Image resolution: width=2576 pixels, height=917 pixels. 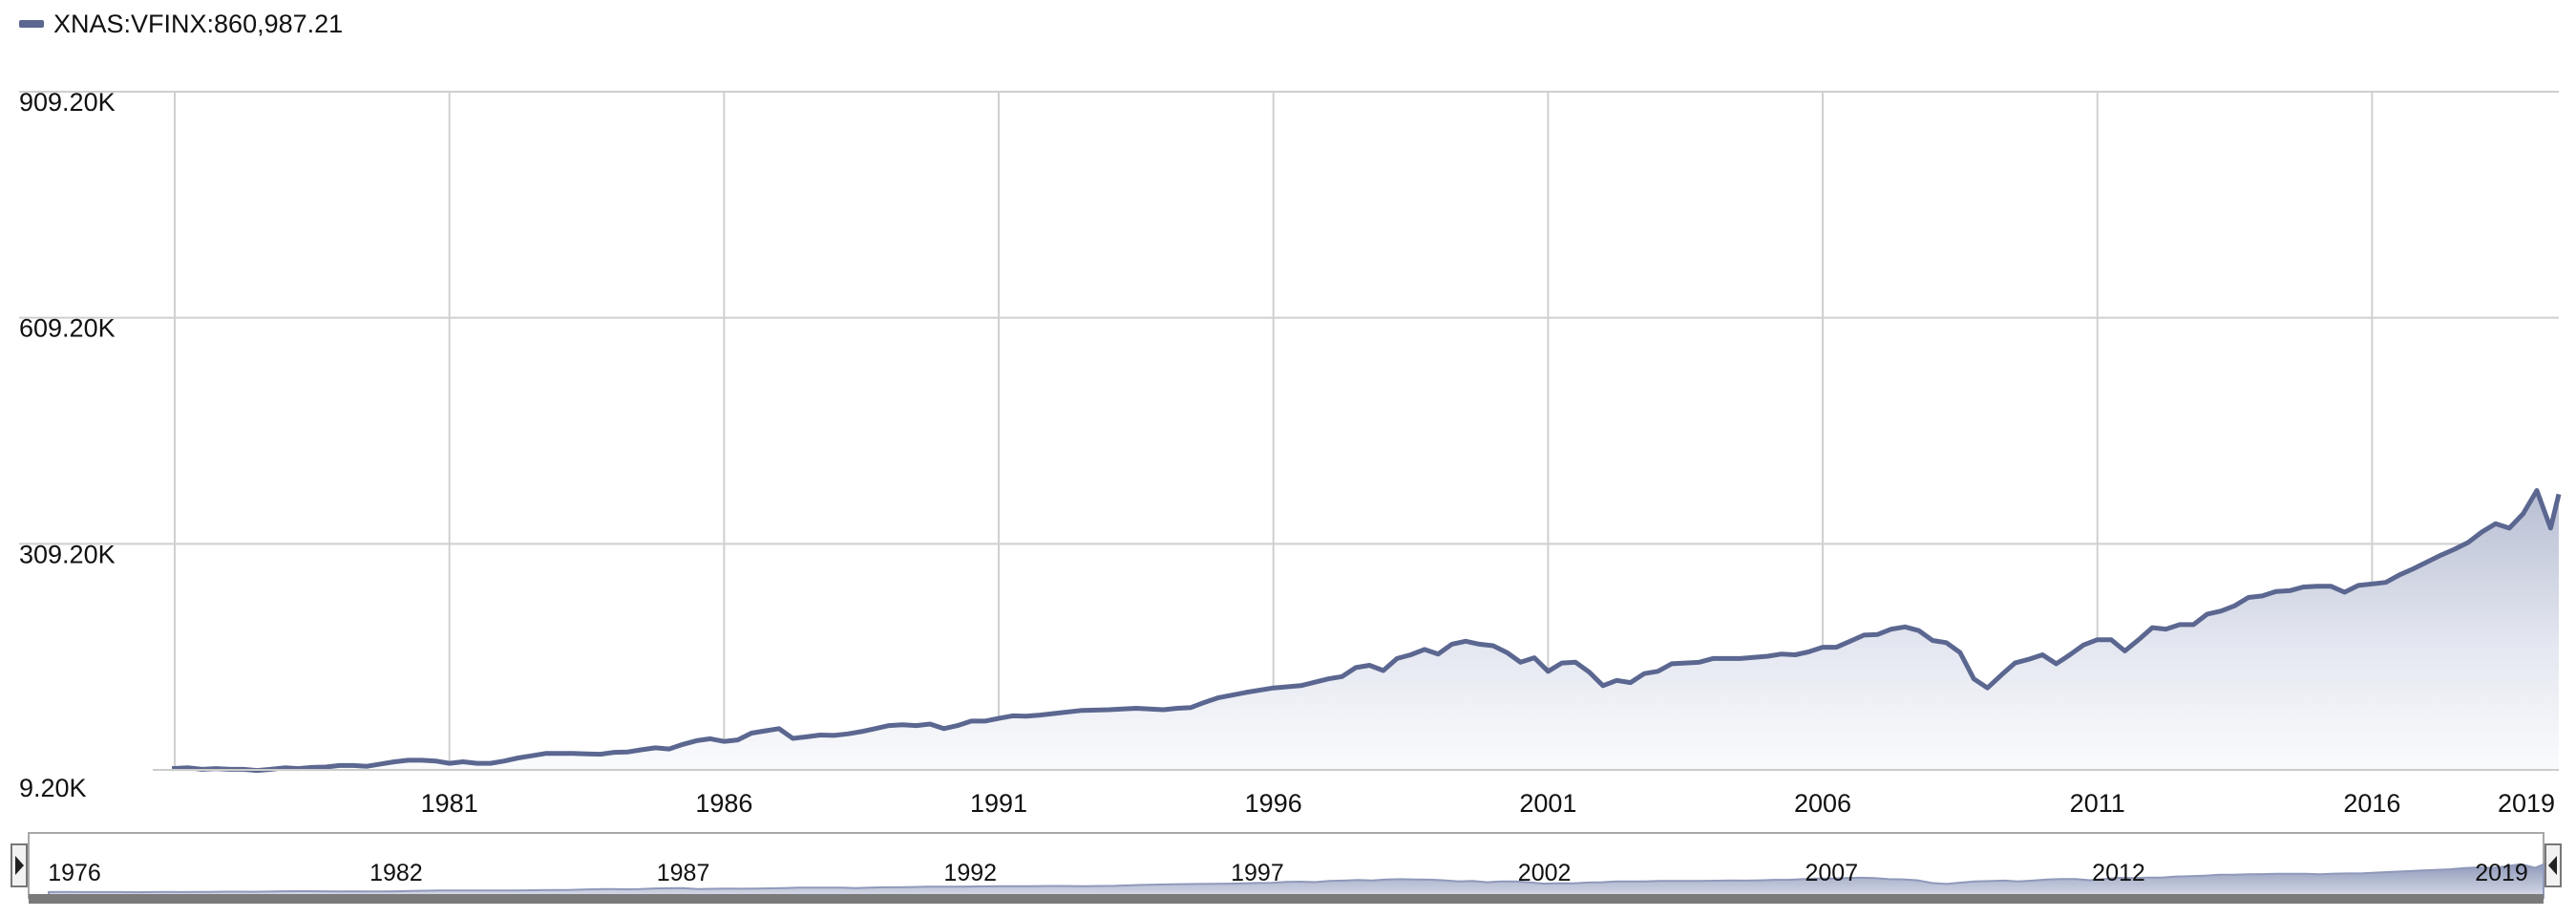 I want to click on navigator-tick-label: 1997, so click(x=1257, y=873).